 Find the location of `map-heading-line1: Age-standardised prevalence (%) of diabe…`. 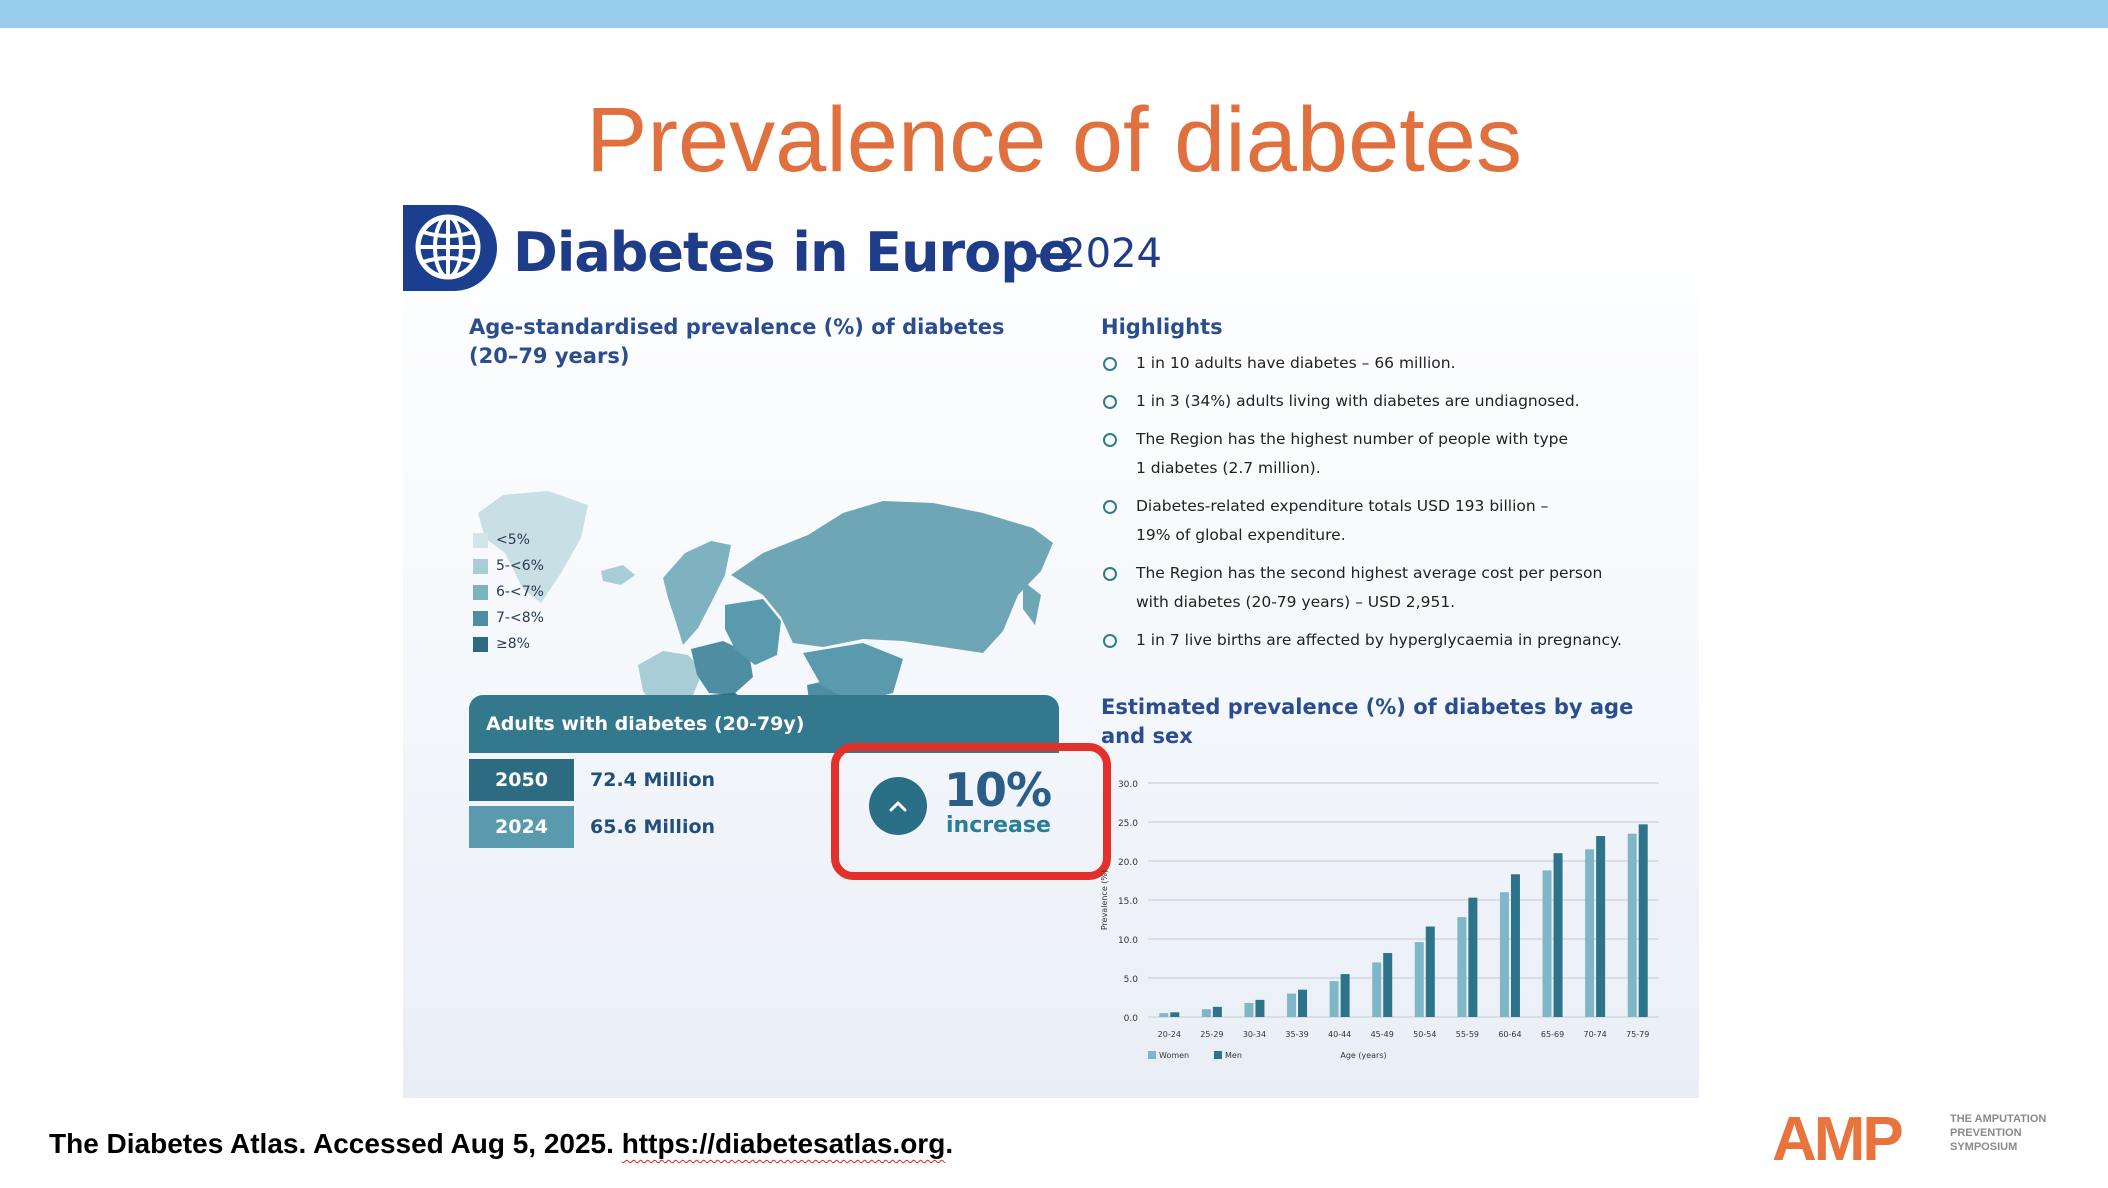

map-heading-line1: Age-standardised prevalence (%) of diabe… is located at coordinates (737, 327).